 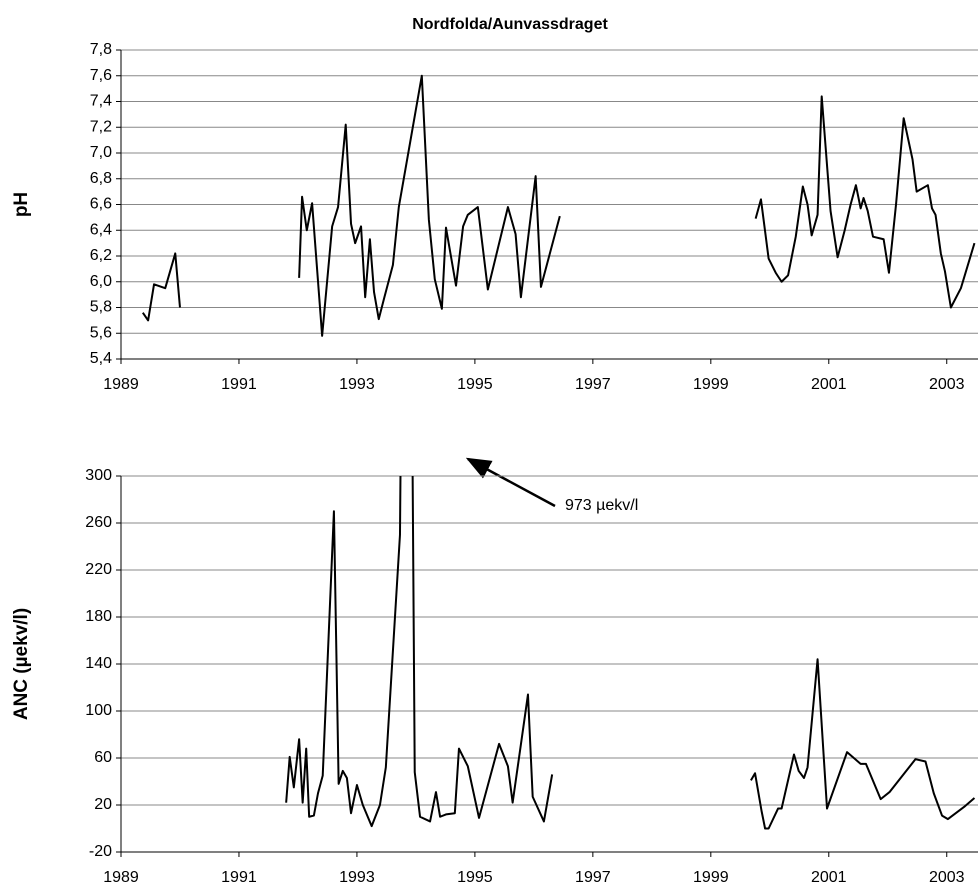 I want to click on chart-title: Nordfolda/Aunvassdraget, so click(x=510, y=24).